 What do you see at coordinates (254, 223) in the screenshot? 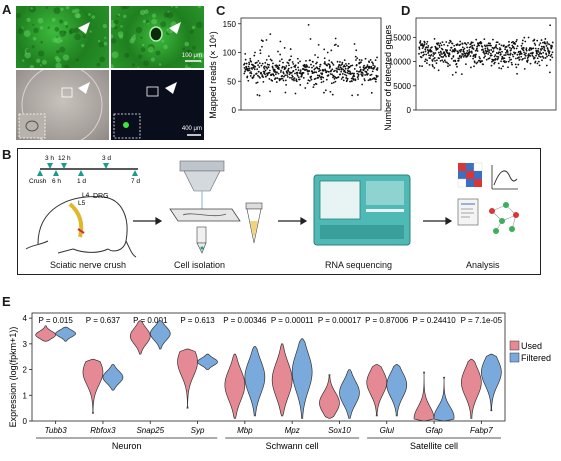
I see `tube-icon` at bounding box center [254, 223].